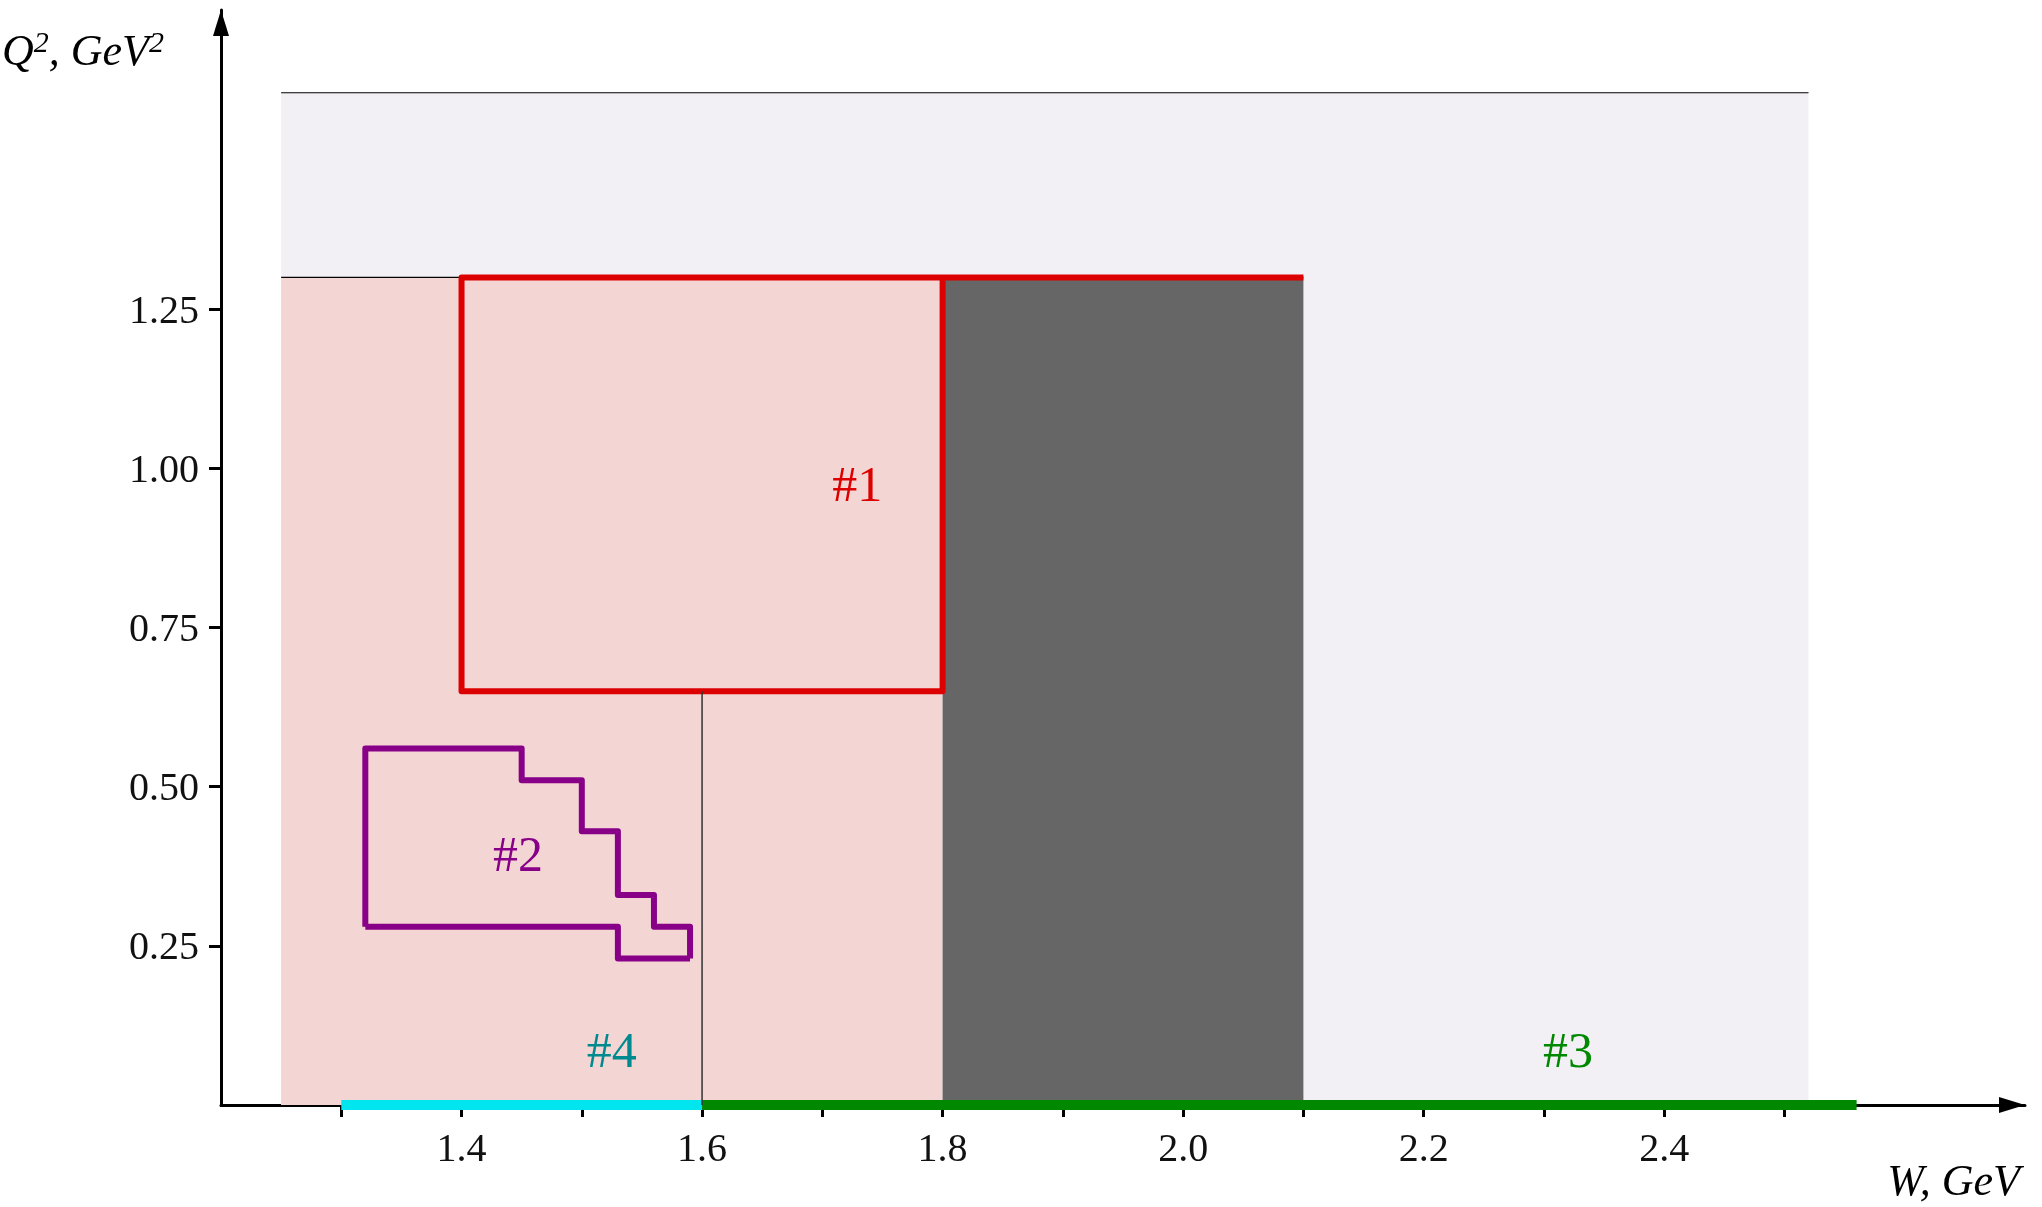  What do you see at coordinates (164, 309) in the screenshot?
I see `y-tick-label: 1.25` at bounding box center [164, 309].